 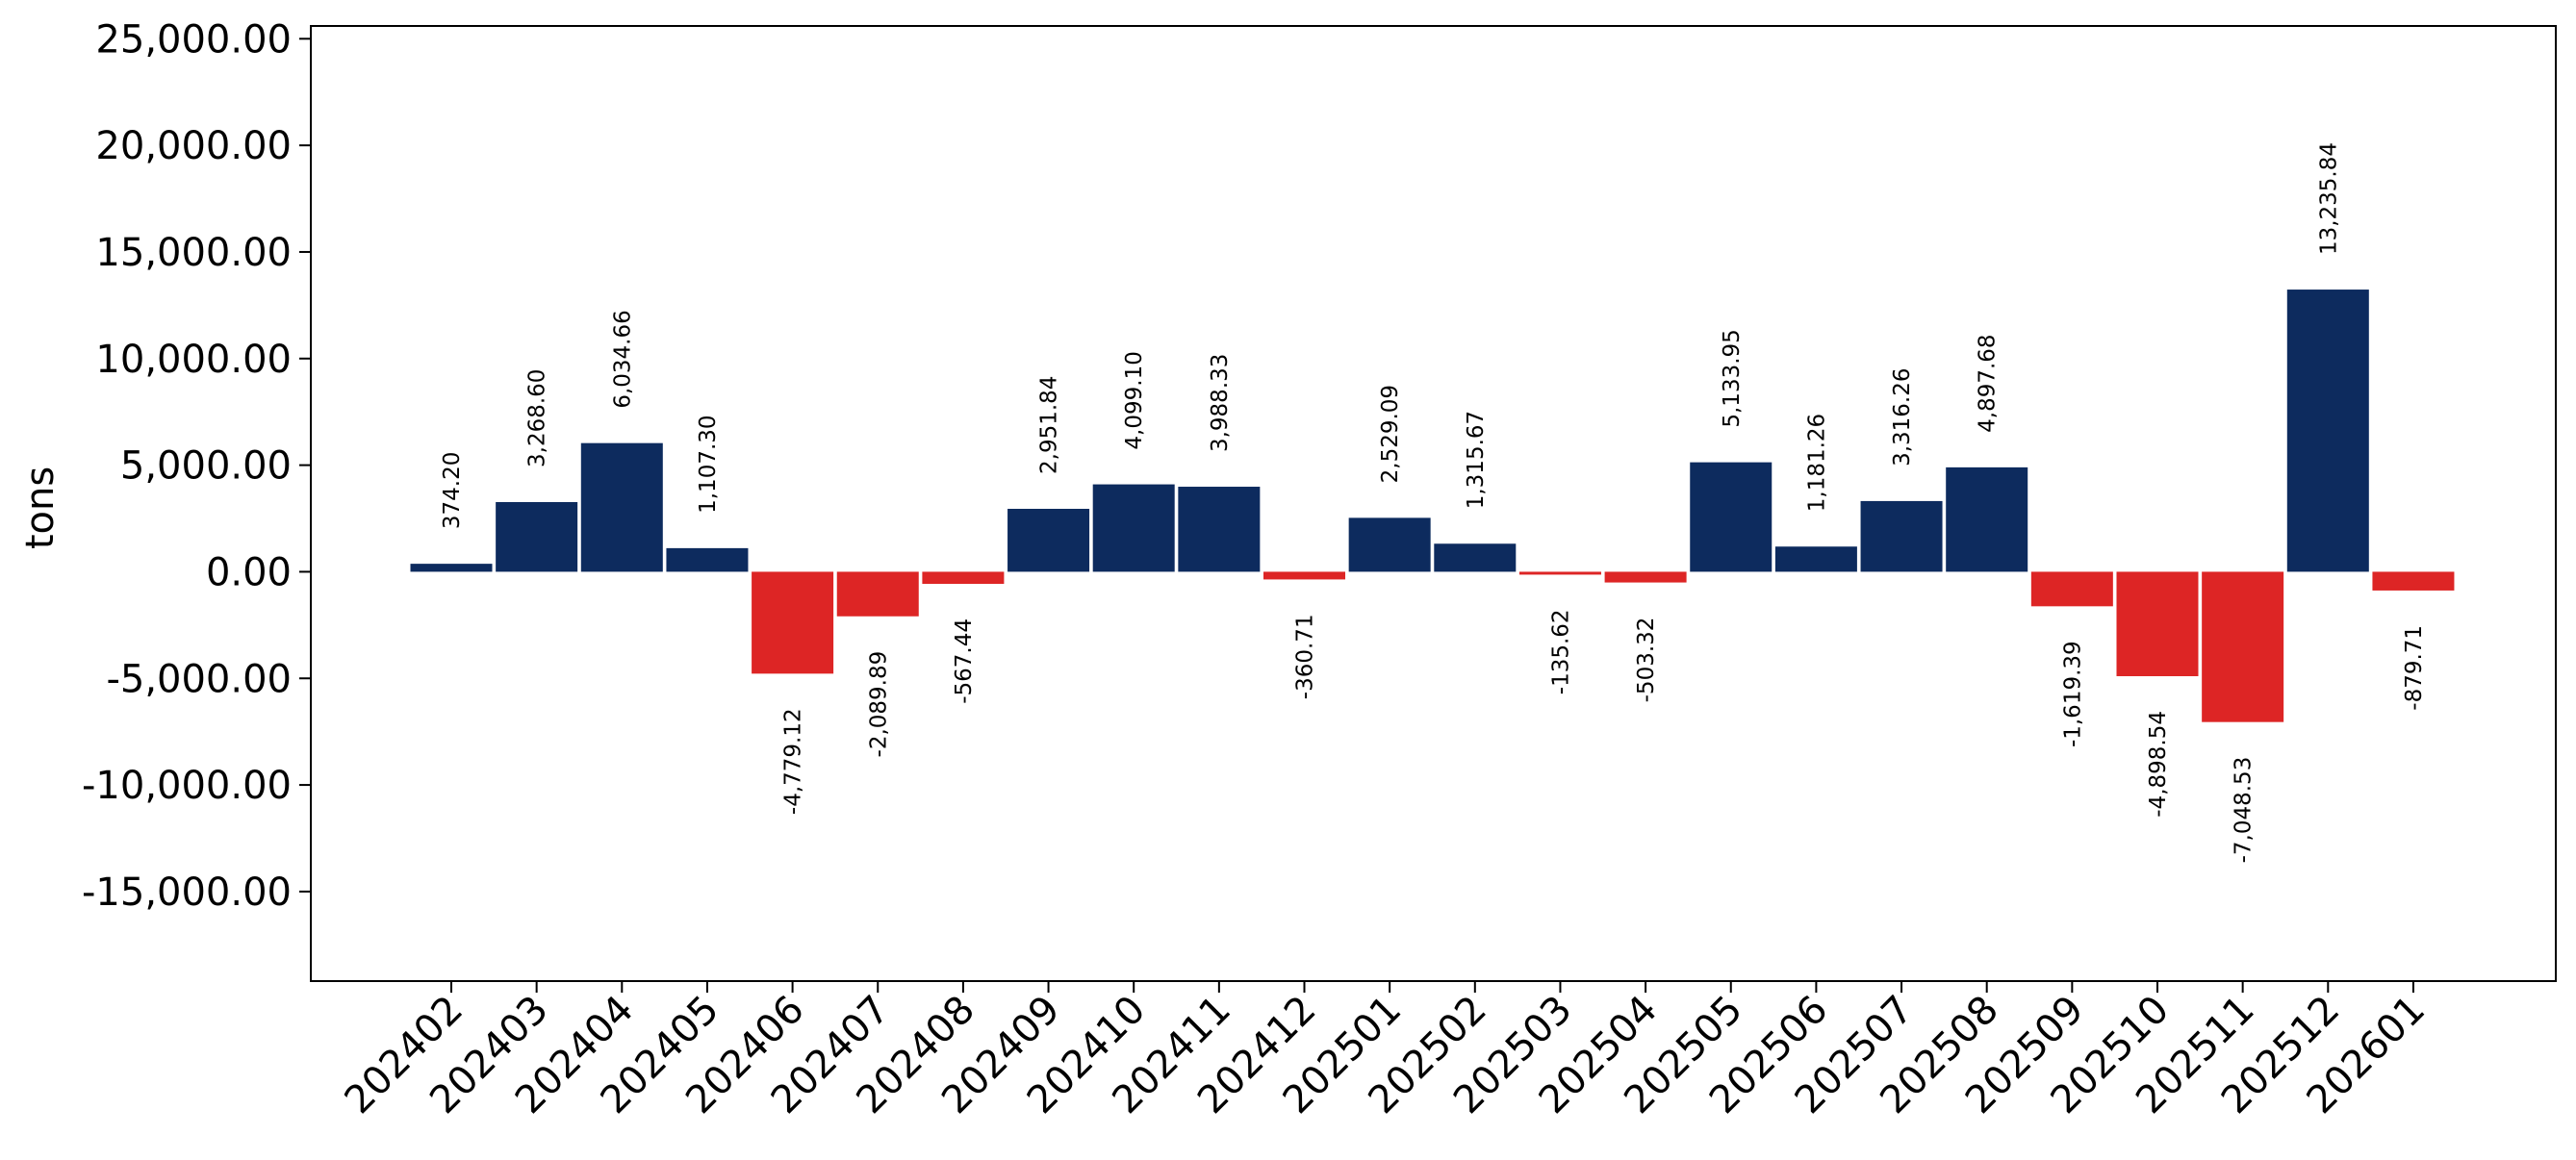 I want to click on data-label: 4,099.10, so click(x=1134, y=400).